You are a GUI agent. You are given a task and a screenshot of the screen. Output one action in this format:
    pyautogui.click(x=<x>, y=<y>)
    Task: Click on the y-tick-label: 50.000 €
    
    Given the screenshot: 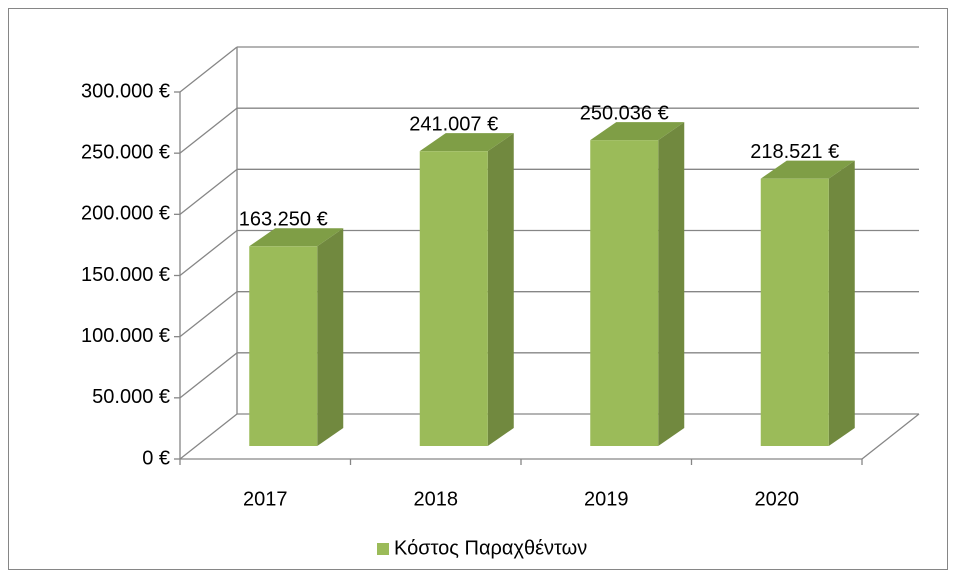 What is the action you would take?
    pyautogui.click(x=131, y=397)
    